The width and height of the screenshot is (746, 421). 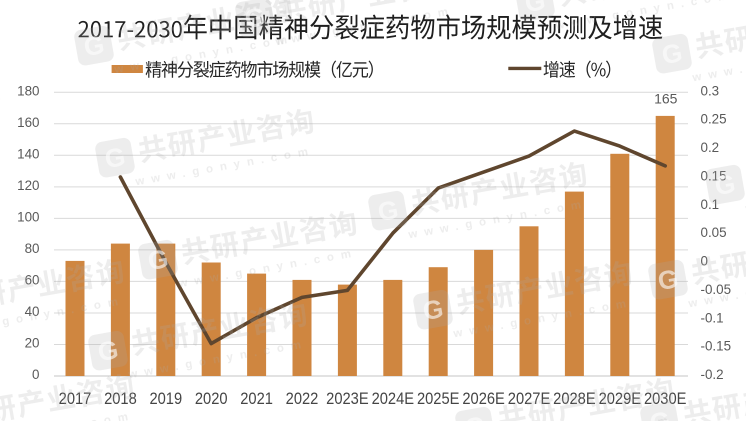 I want to click on svg-text: 2029E, so click(x=620, y=399).